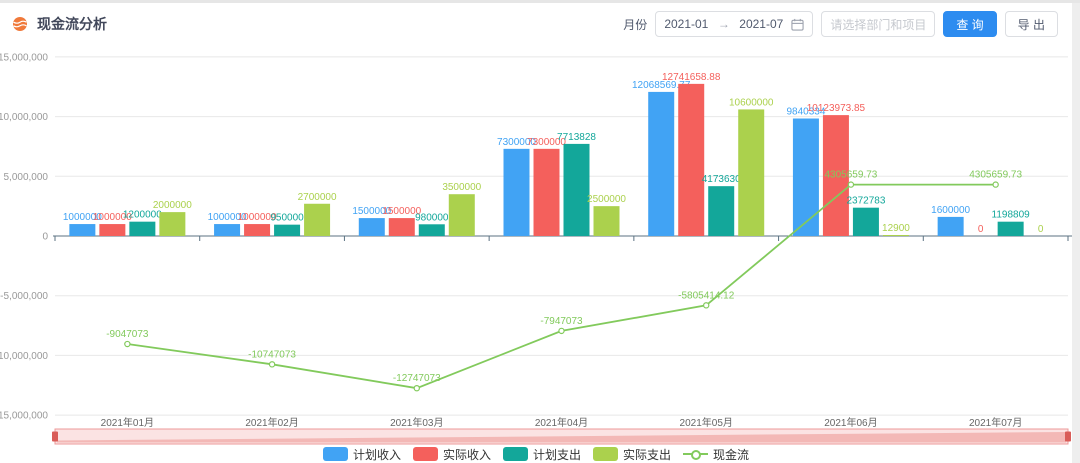 The image size is (1080, 463). I want to click on bar-value-label: 2700000, so click(317, 197).